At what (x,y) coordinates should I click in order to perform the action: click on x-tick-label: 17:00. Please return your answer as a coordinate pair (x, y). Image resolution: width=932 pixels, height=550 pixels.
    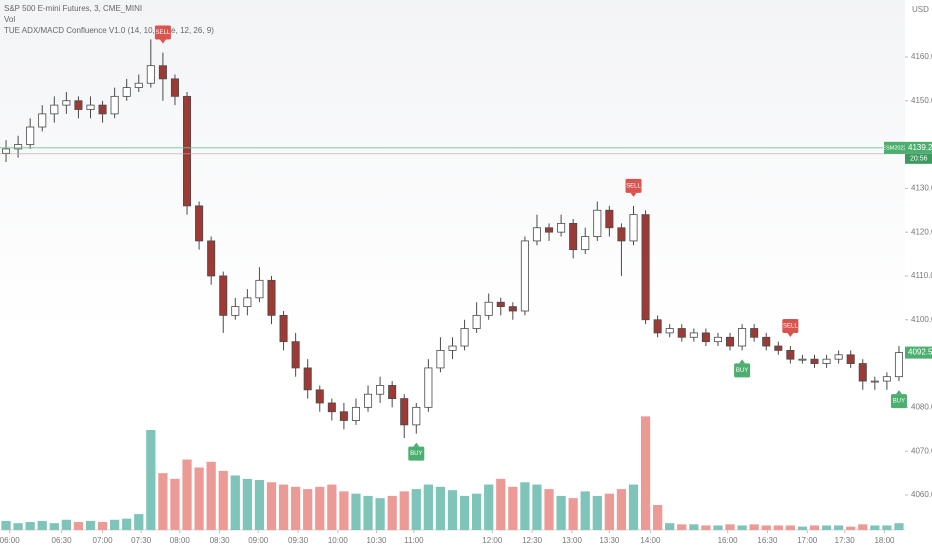
    Looking at the image, I should click on (807, 540).